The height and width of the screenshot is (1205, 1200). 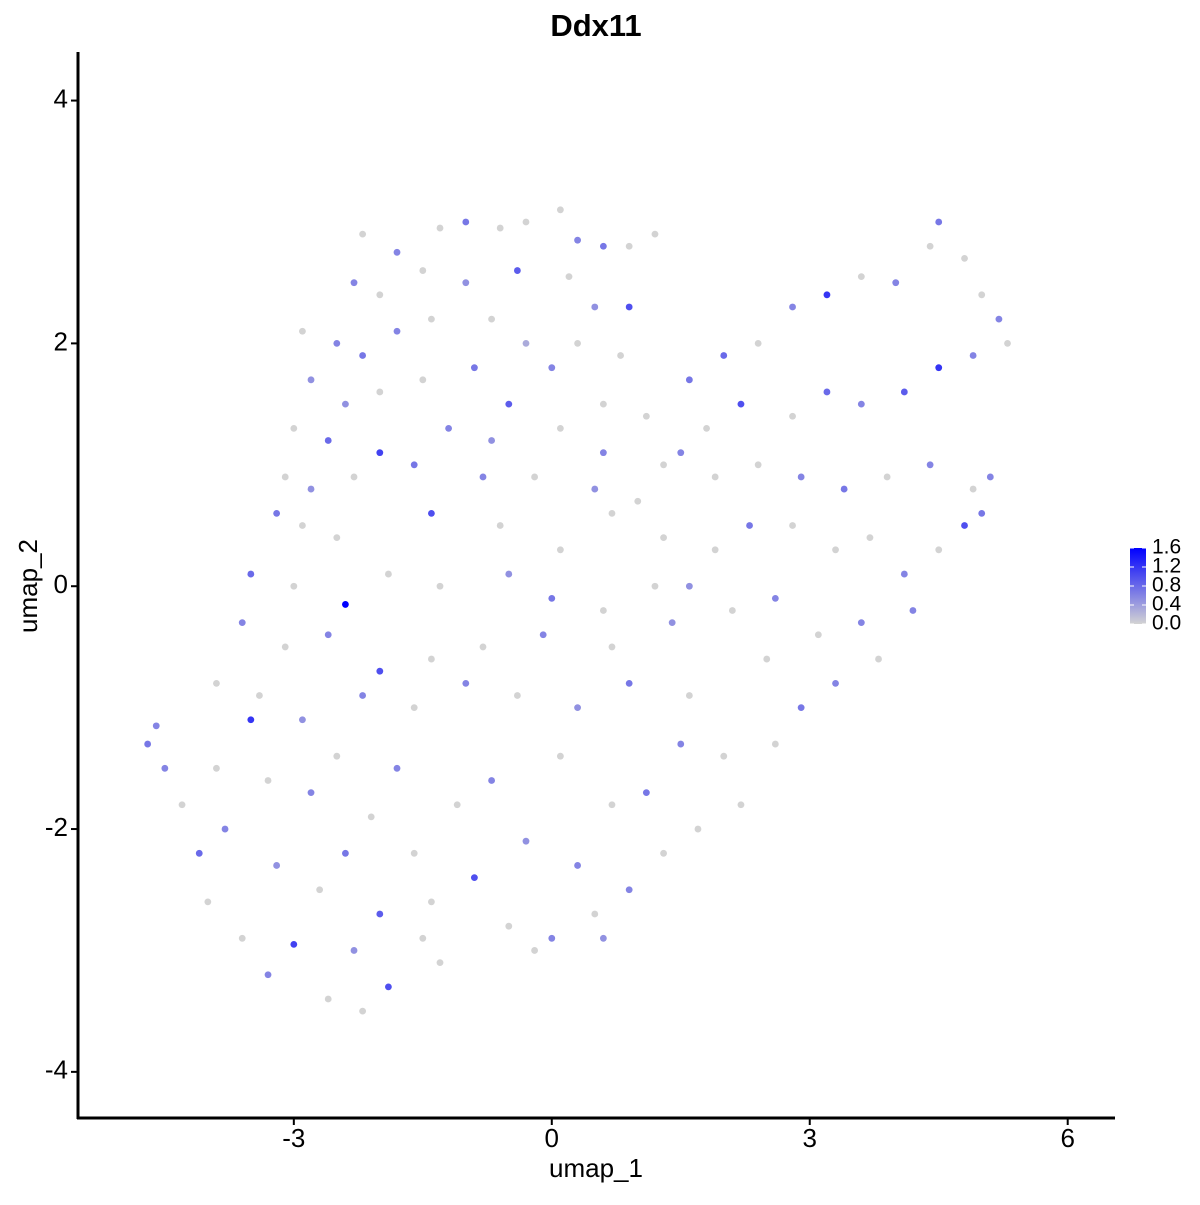 What do you see at coordinates (1166, 623) in the screenshot?
I see `colorbar-label: 0.0` at bounding box center [1166, 623].